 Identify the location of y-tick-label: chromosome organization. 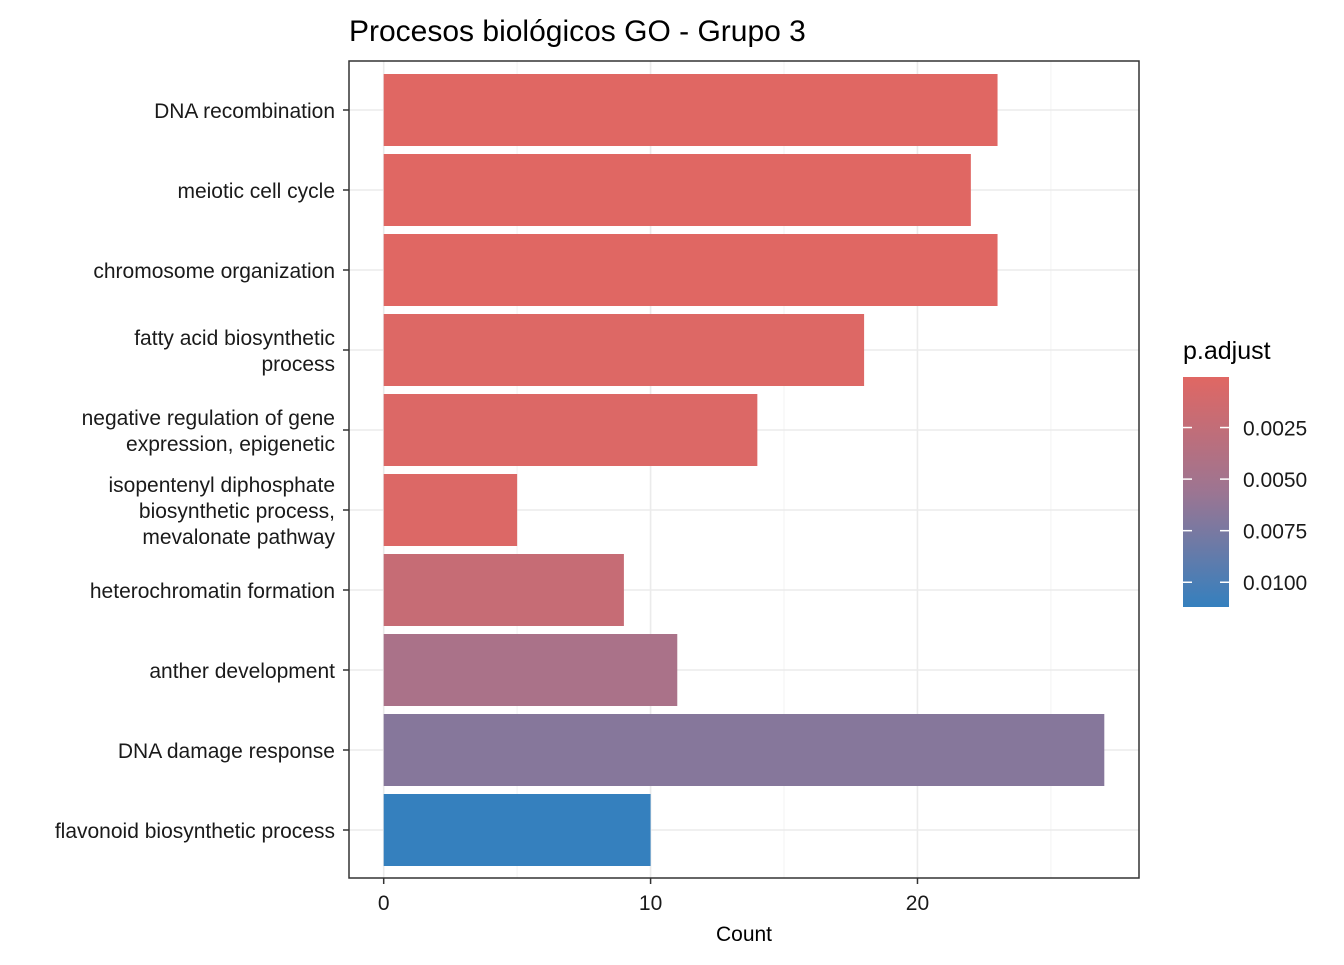
(214, 271).